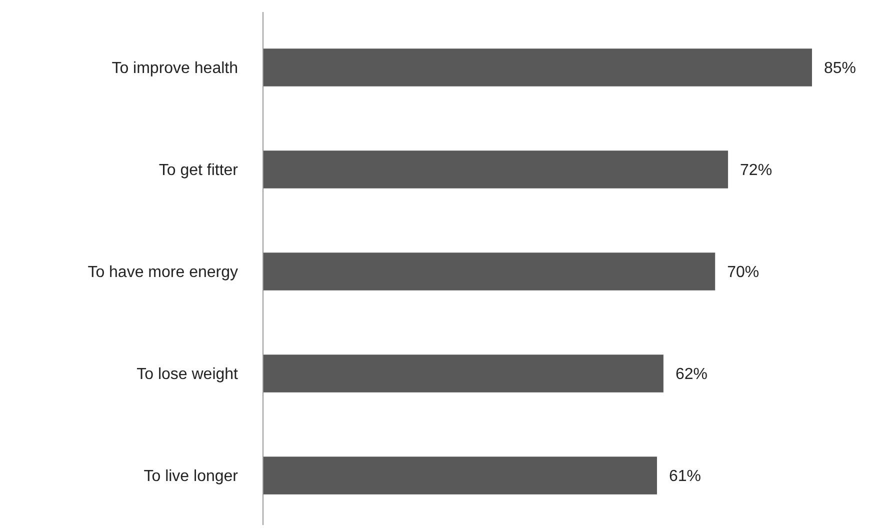 The image size is (877, 531). What do you see at coordinates (691, 375) in the screenshot?
I see `data-label: 62%` at bounding box center [691, 375].